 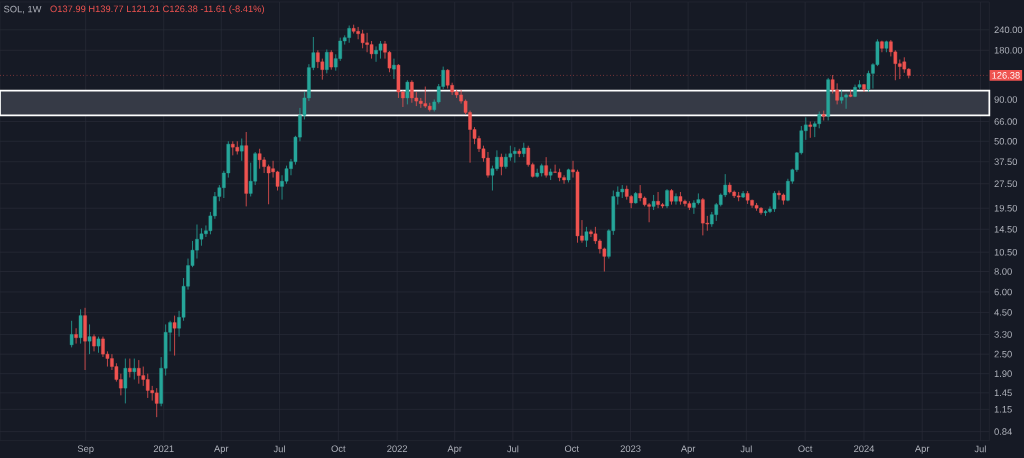 What do you see at coordinates (397, 448) in the screenshot?
I see `x-tick-label: 2022` at bounding box center [397, 448].